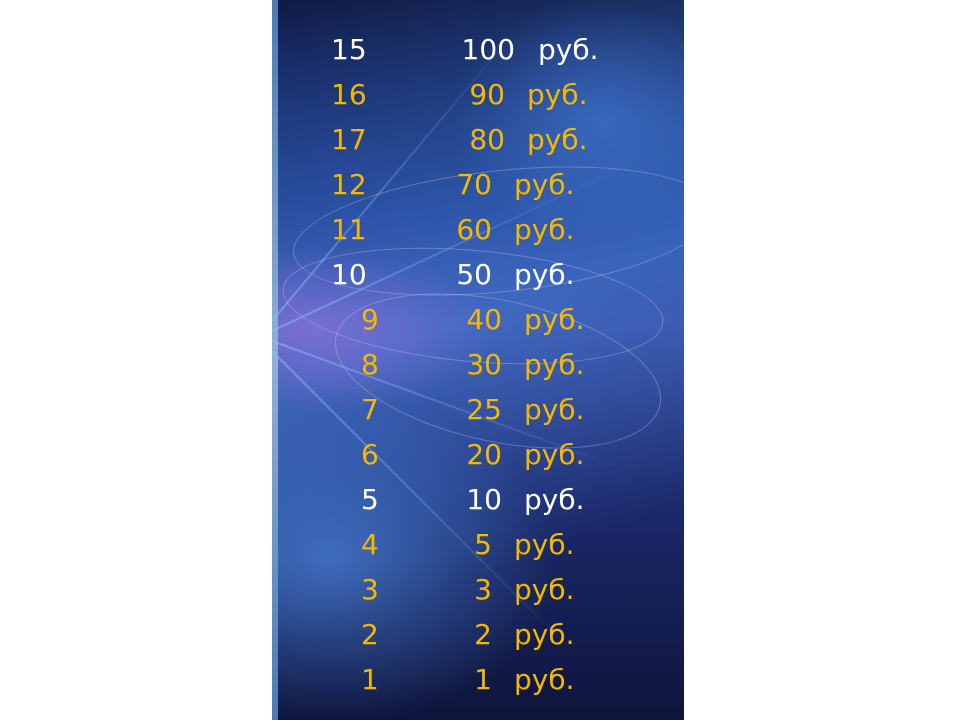  I want to click on level-number: 11, so click(349, 229).